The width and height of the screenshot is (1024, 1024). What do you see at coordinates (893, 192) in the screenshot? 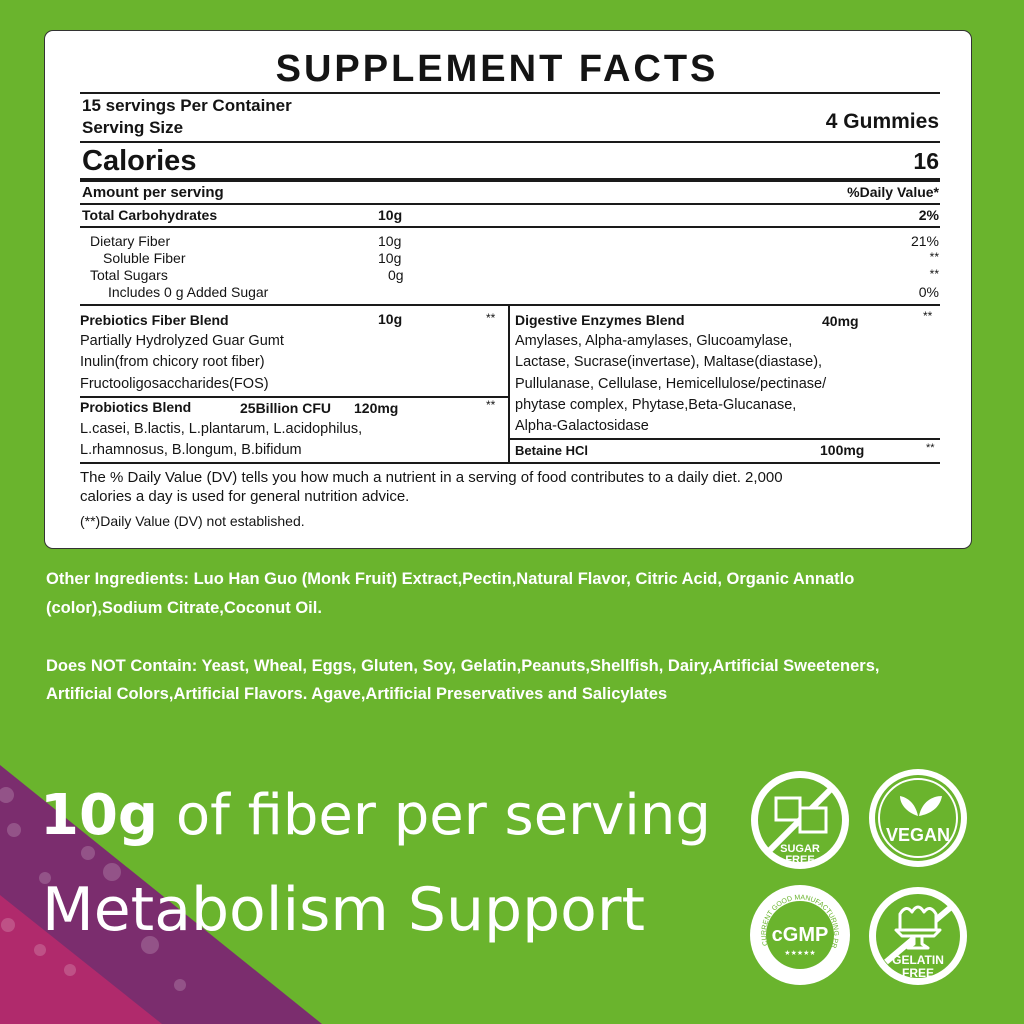
I see `daily-value-header: %Daily Value*` at bounding box center [893, 192].